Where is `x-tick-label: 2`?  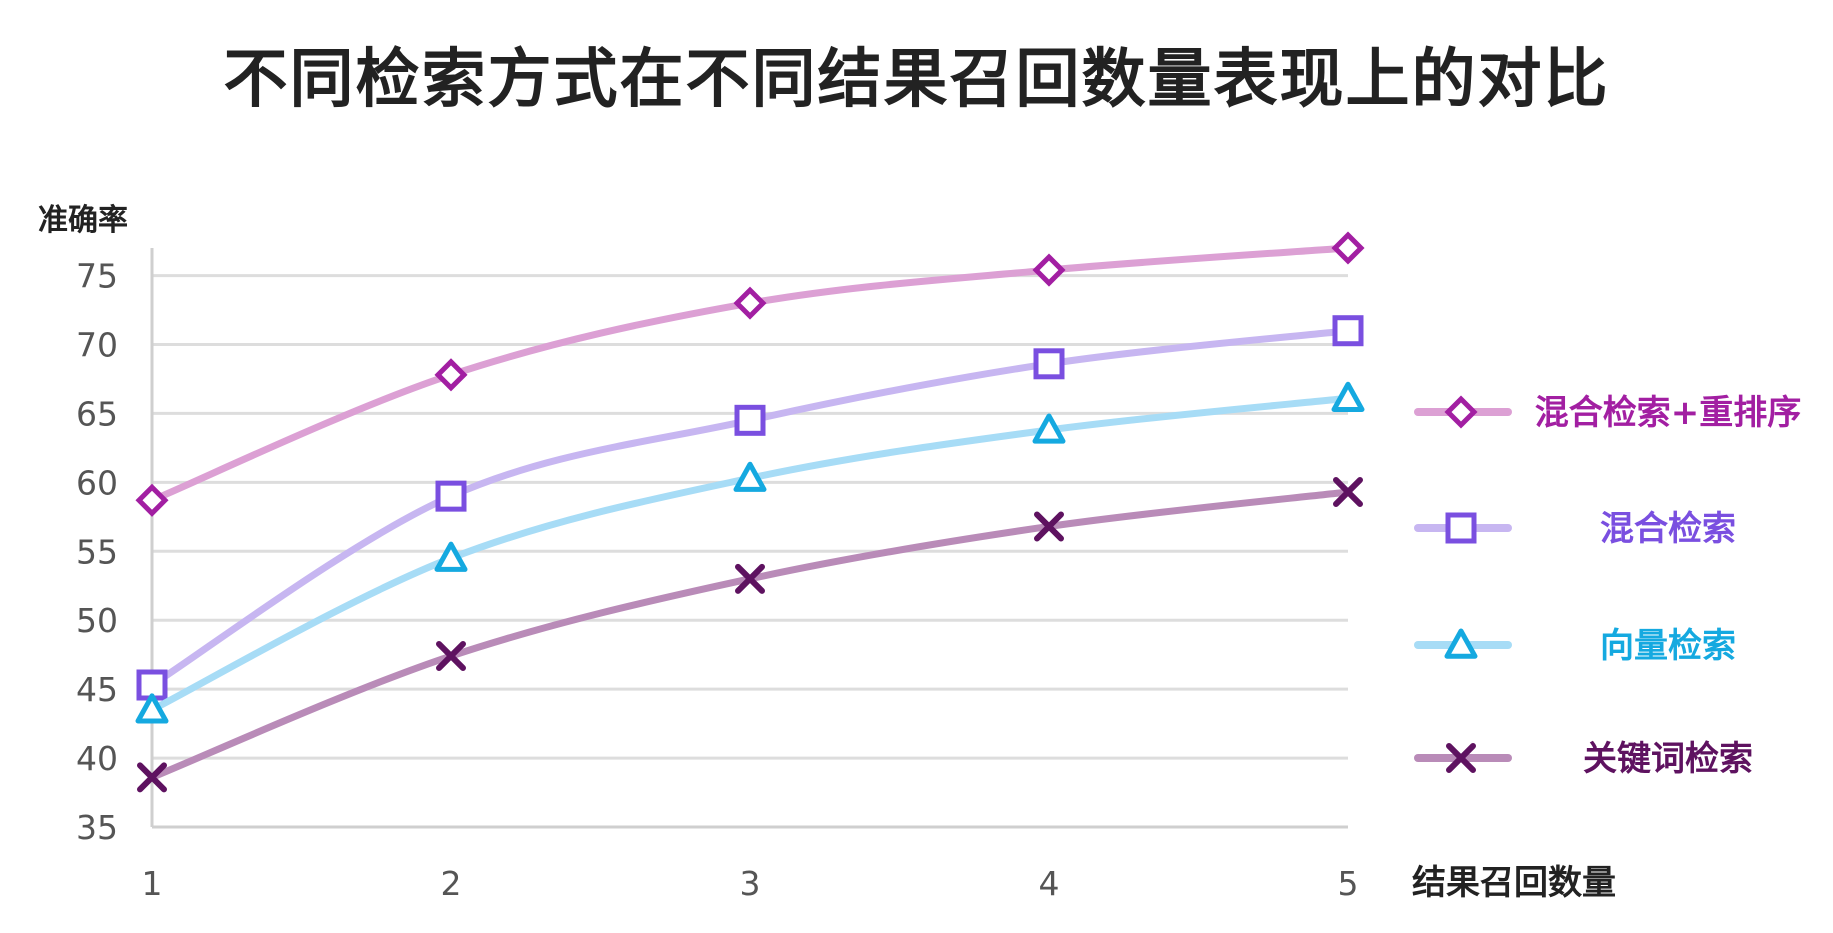 x-tick-label: 2 is located at coordinates (451, 883).